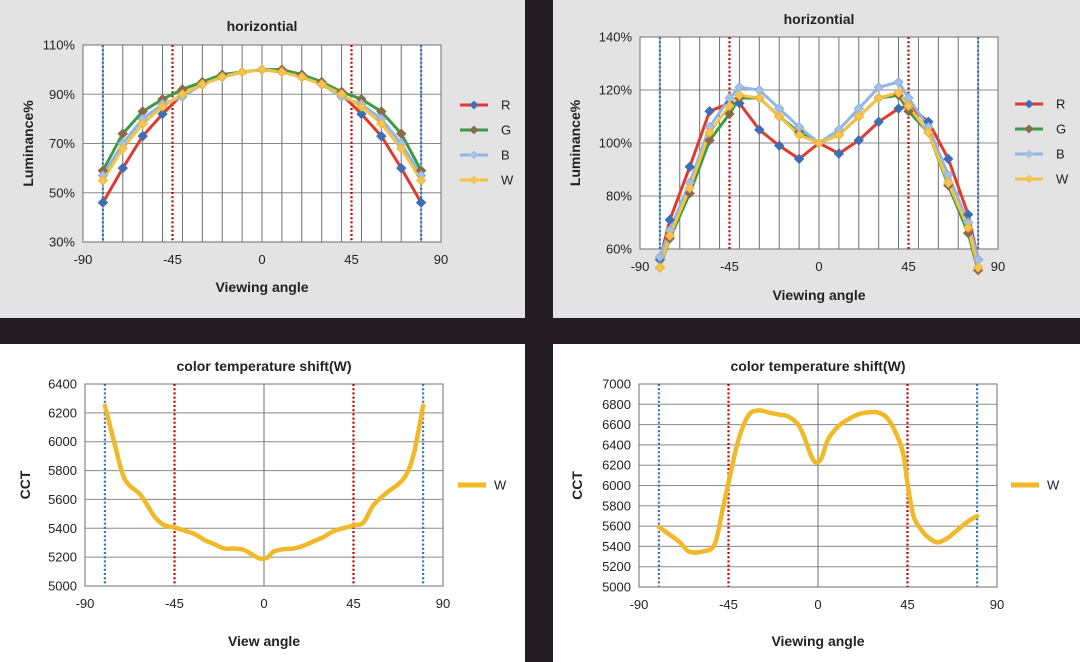 The image size is (1080, 662). I want to click on legend-marker-W, so click(1029, 179).